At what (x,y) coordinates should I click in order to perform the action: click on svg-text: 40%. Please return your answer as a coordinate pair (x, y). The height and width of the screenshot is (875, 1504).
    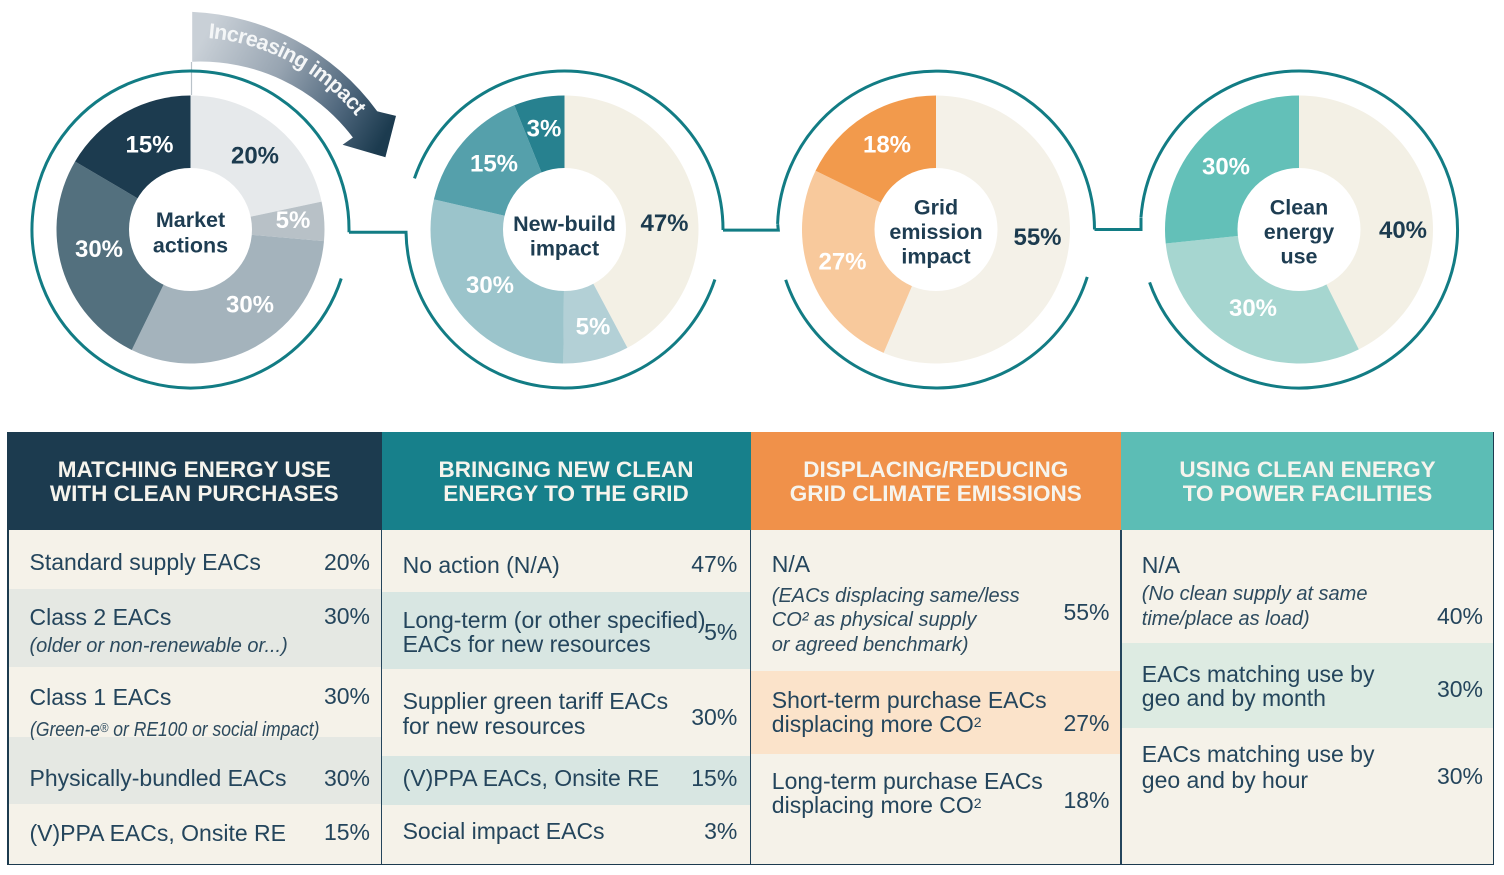
    Looking at the image, I should click on (1403, 230).